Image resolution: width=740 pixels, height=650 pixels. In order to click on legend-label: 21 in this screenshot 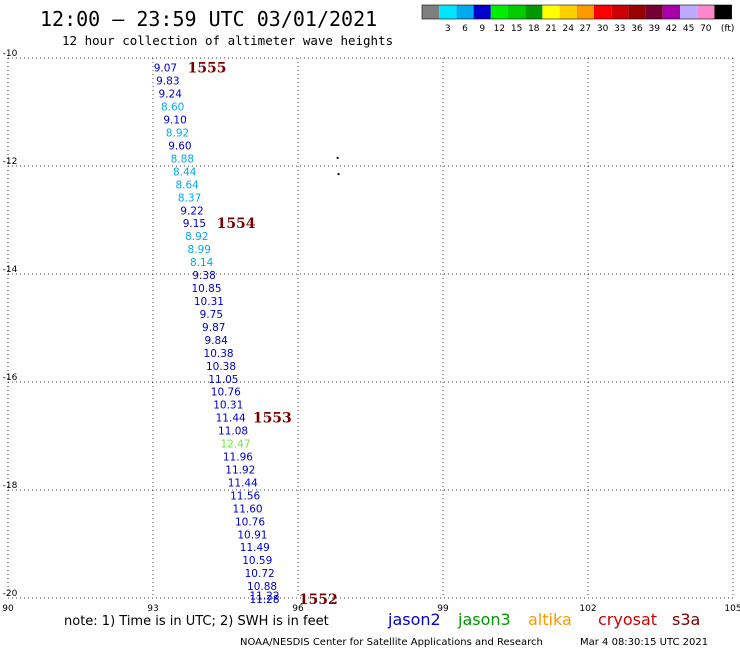, I will do `click(550, 29)`.